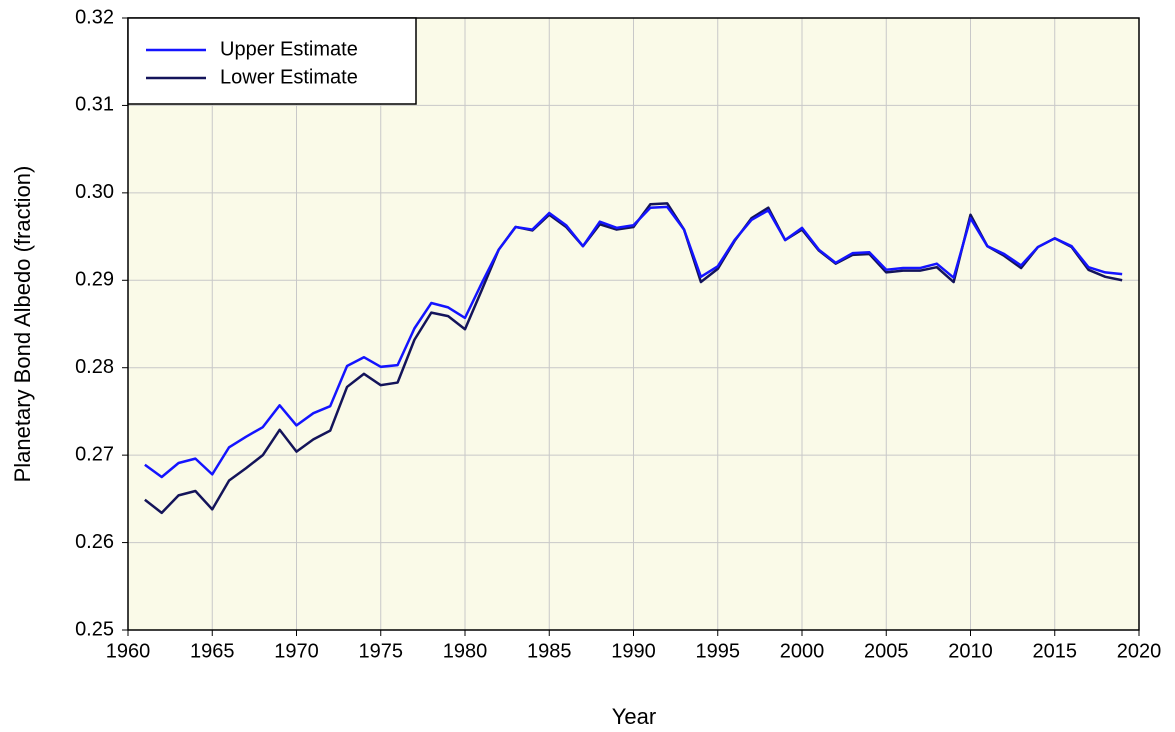 Image resolution: width=1175 pixels, height=732 pixels. I want to click on x-tick-label: 1995, so click(718, 651).